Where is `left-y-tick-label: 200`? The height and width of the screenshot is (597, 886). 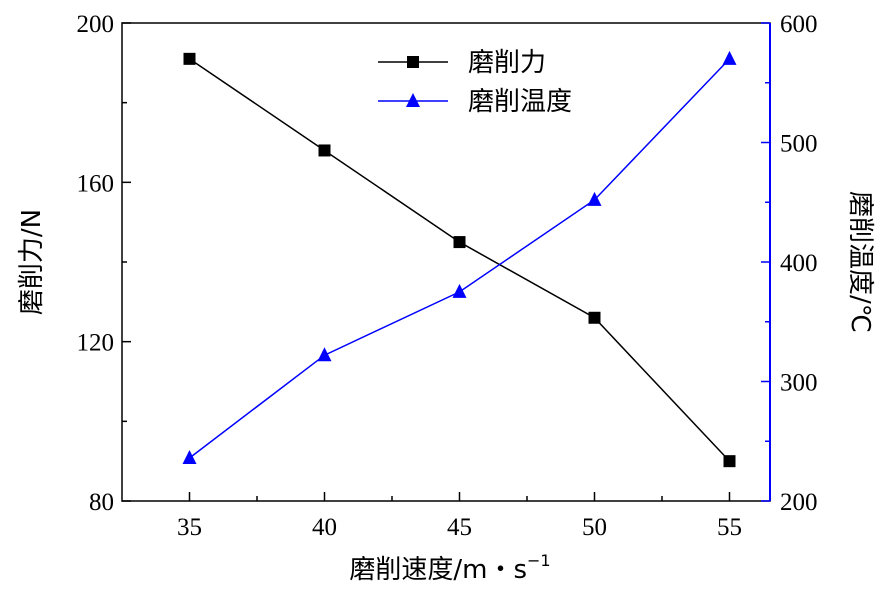 left-y-tick-label: 200 is located at coordinates (96, 24).